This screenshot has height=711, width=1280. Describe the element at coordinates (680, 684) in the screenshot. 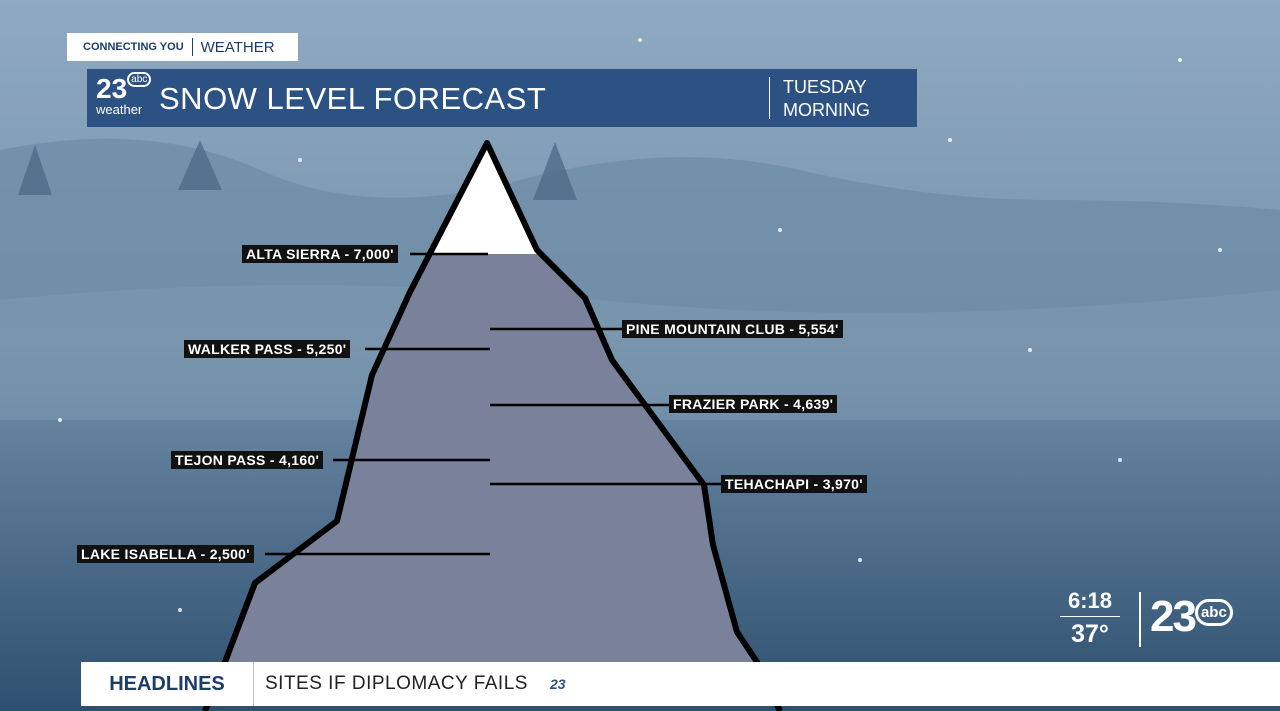

I see `ticker: HEADLINES SITES IF DIPLOMACY FAILS 23` at that location.